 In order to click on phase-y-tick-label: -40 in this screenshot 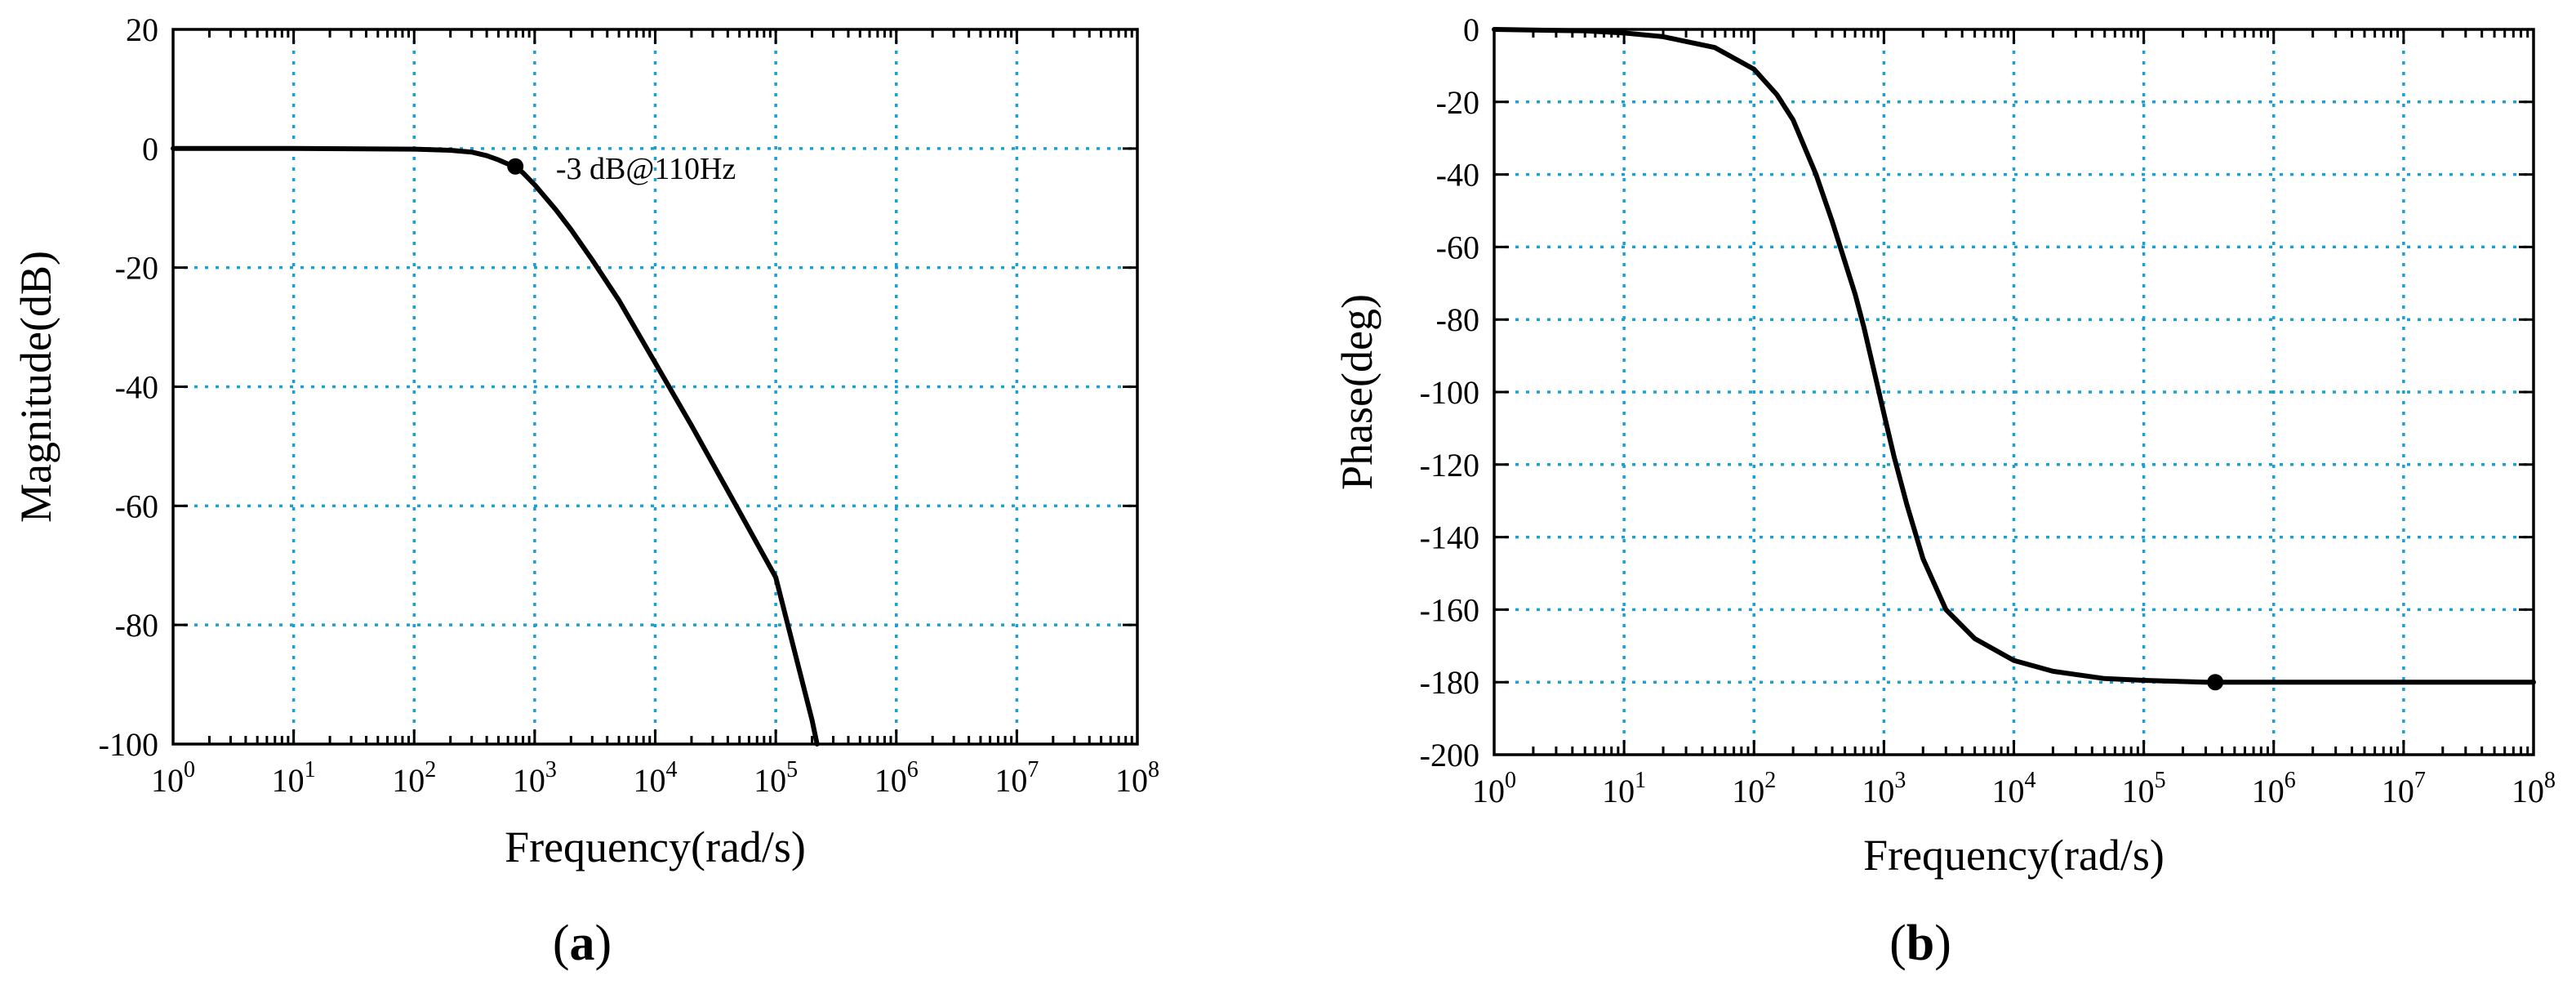, I will do `click(1457, 175)`.